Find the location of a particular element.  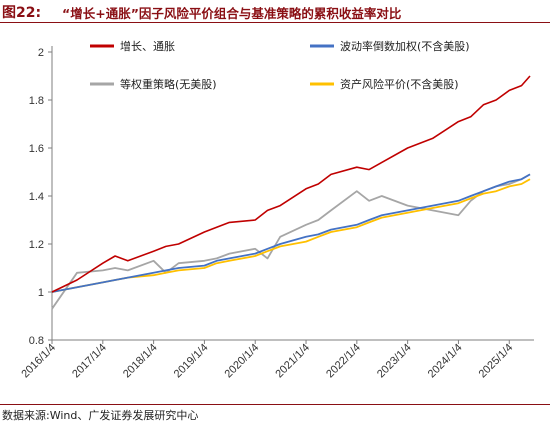

x-tick-label: 2018/1/4 is located at coordinates (140, 361).